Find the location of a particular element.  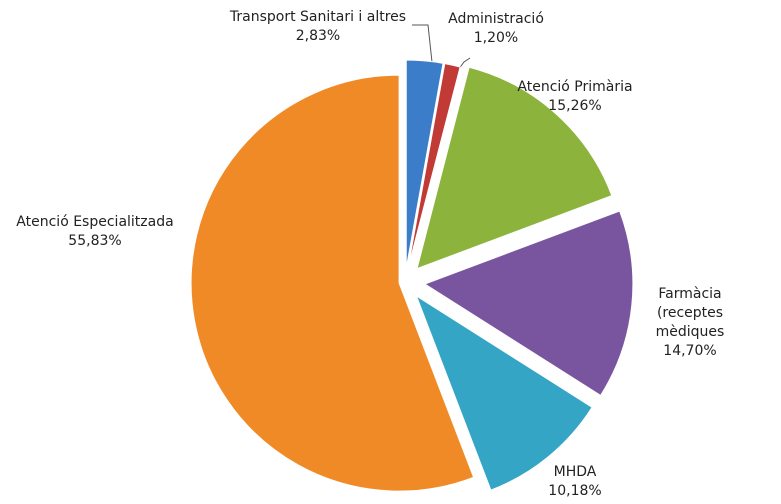

value-label: 10,18% is located at coordinates (575, 491).